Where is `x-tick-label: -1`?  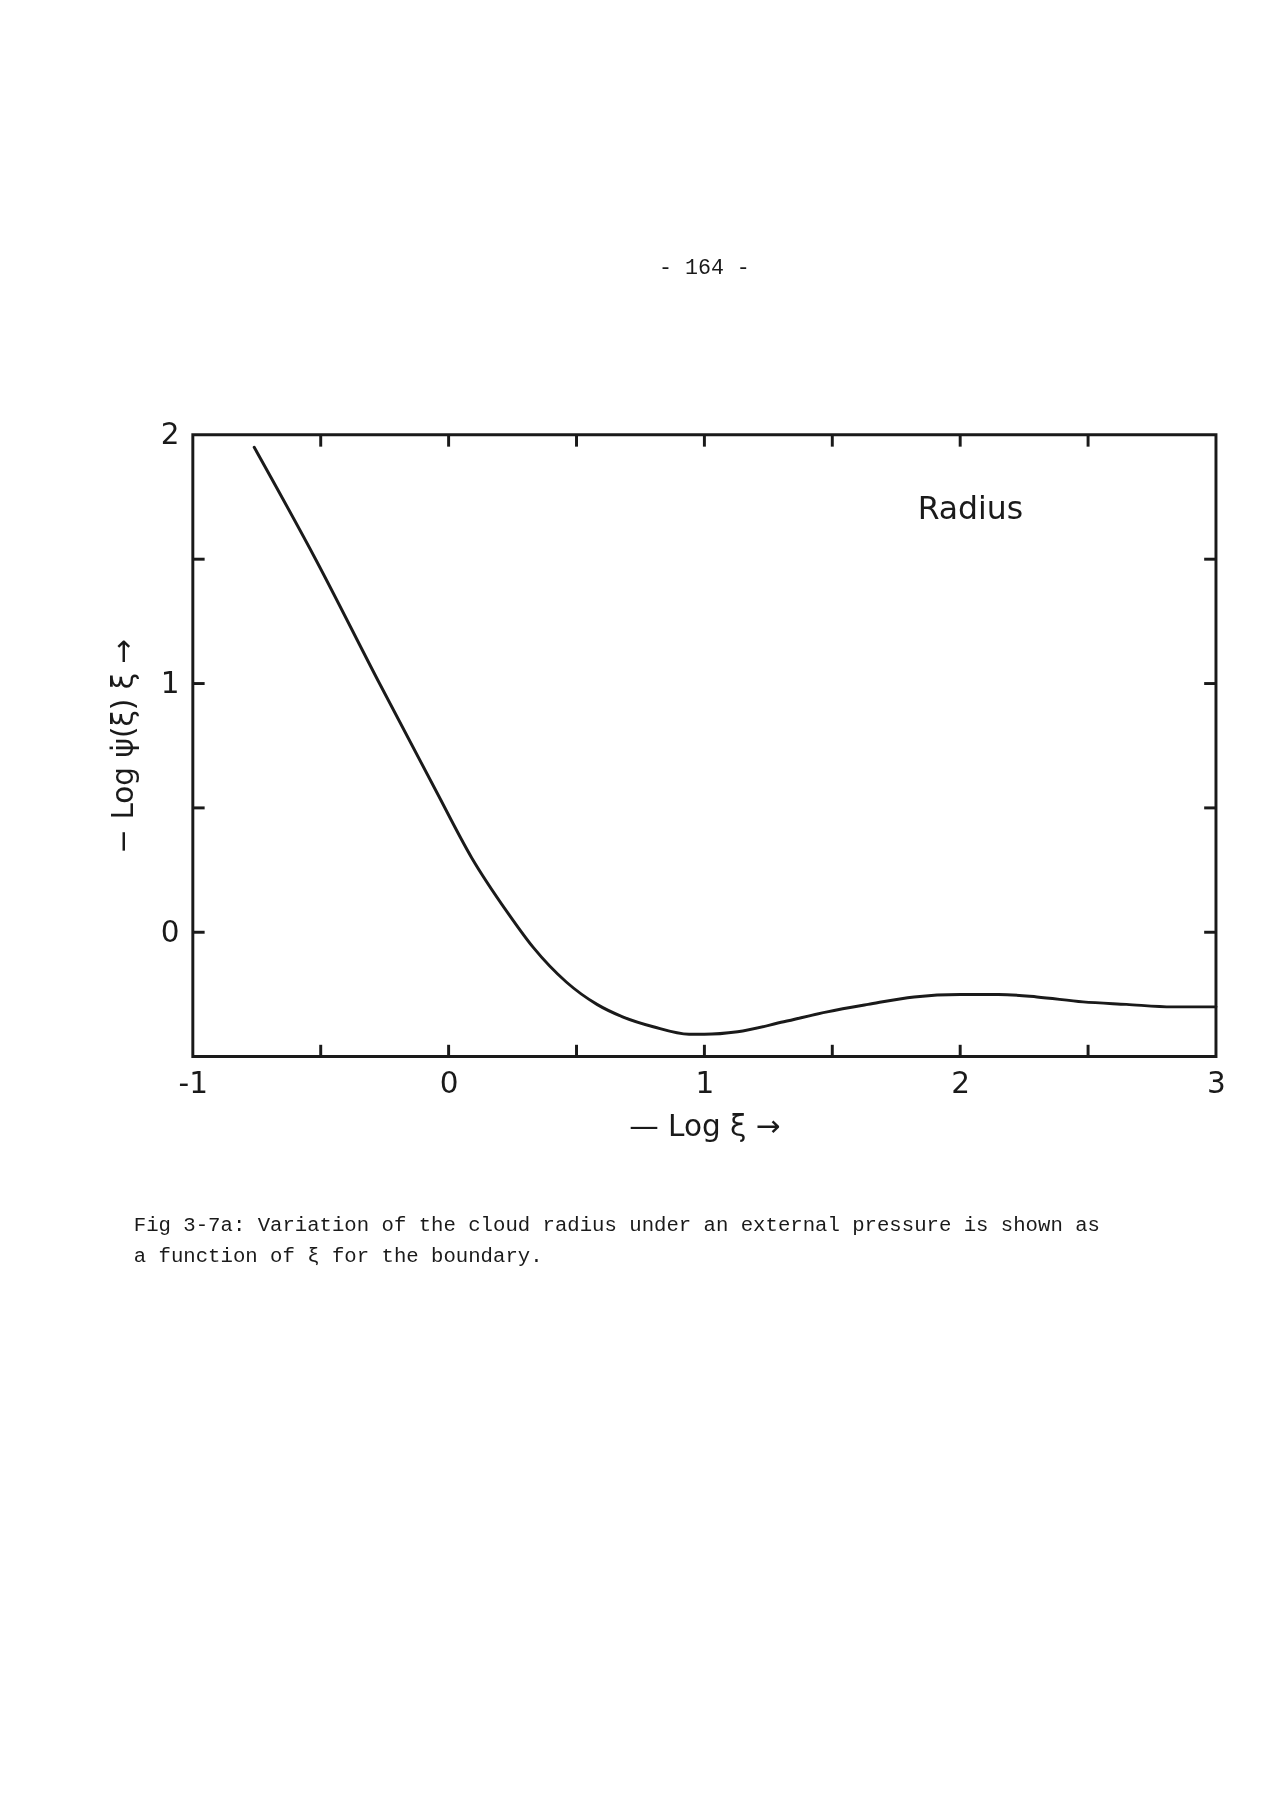
x-tick-label: -1 is located at coordinates (193, 1082).